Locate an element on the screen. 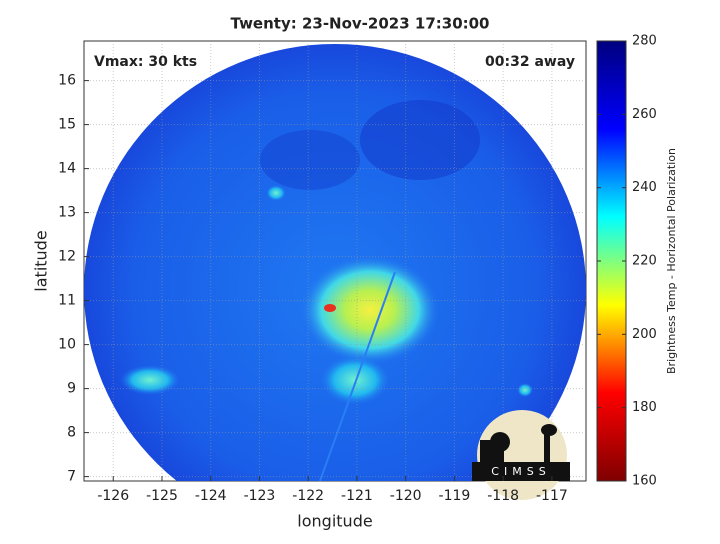 The height and width of the screenshot is (544, 720). hot-spot is located at coordinates (330, 308).